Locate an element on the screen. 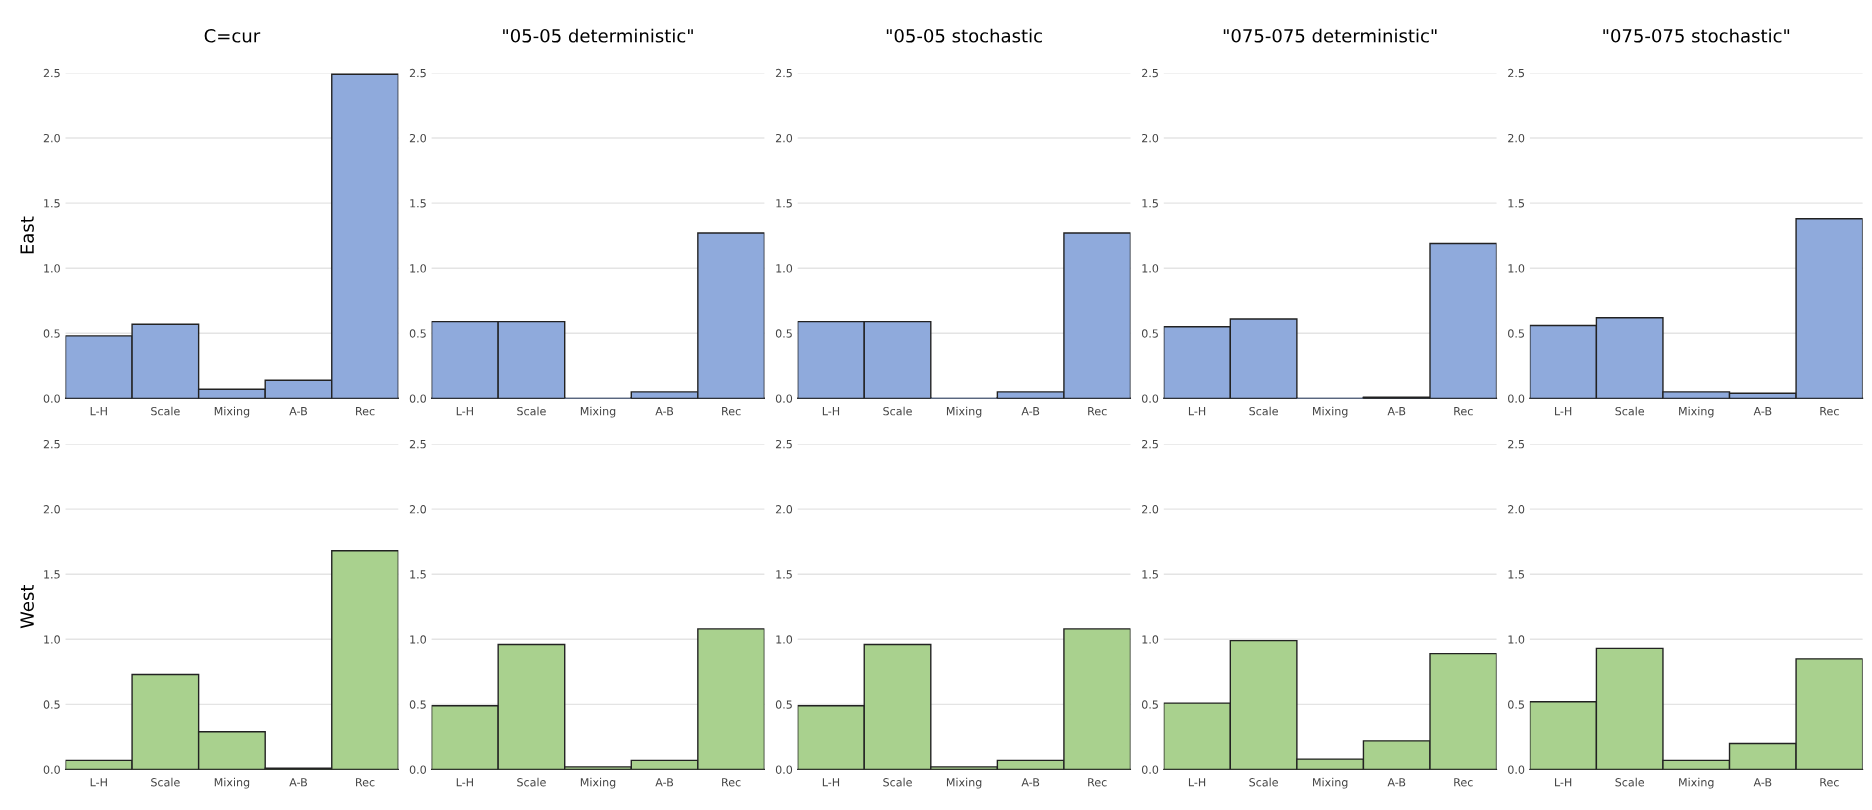 This screenshot has height=810, width=1872. chart-title: "05-05 deterministic" is located at coordinates (598, 35).